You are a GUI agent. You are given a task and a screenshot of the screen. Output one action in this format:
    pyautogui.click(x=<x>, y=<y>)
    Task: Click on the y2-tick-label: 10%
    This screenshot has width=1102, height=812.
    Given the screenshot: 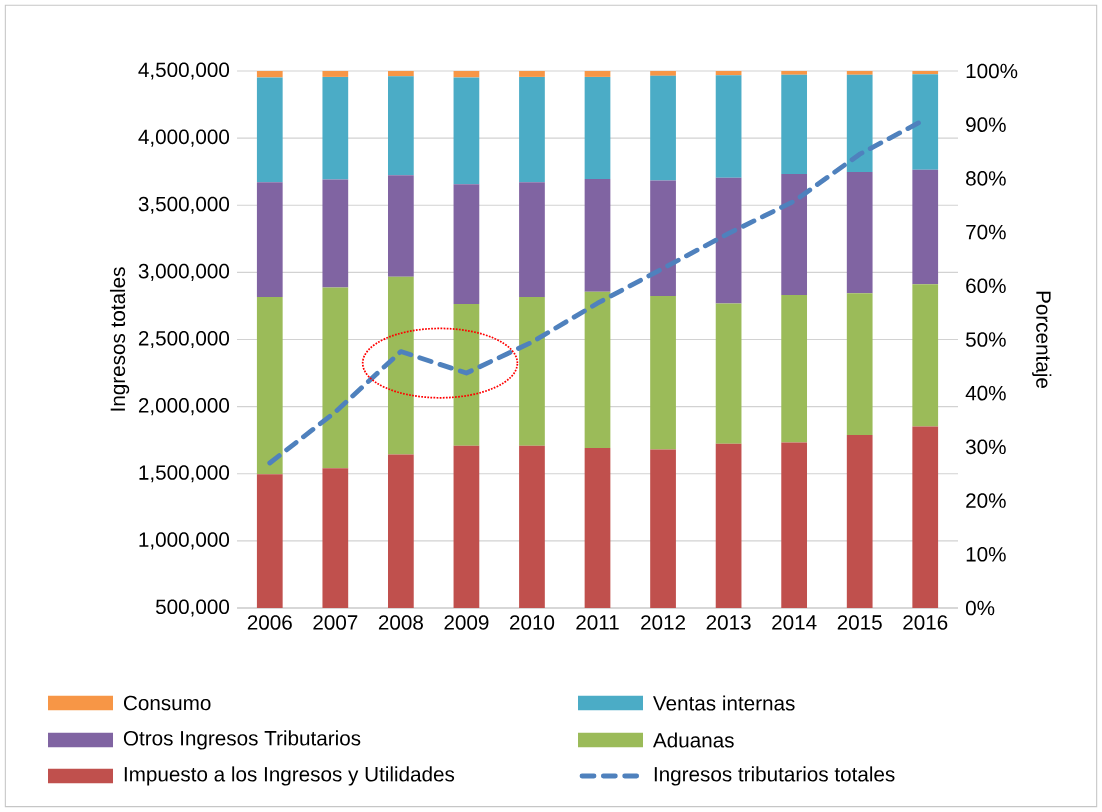 What is the action you would take?
    pyautogui.click(x=986, y=554)
    